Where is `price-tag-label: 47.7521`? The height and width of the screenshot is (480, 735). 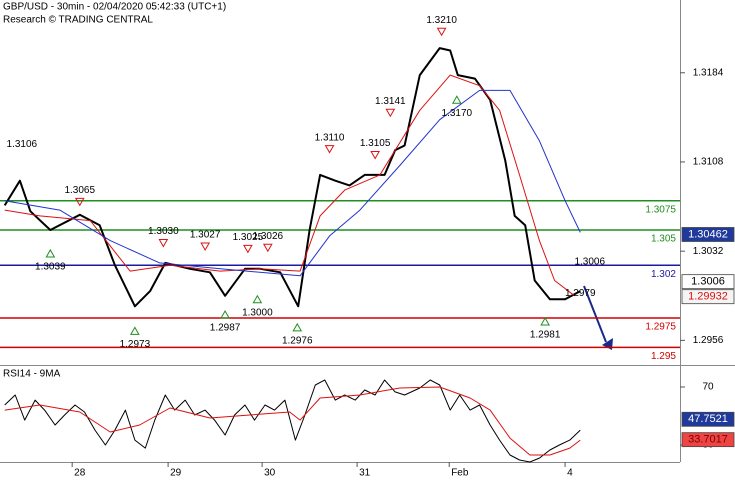 price-tag-label: 47.7521 is located at coordinates (708, 419).